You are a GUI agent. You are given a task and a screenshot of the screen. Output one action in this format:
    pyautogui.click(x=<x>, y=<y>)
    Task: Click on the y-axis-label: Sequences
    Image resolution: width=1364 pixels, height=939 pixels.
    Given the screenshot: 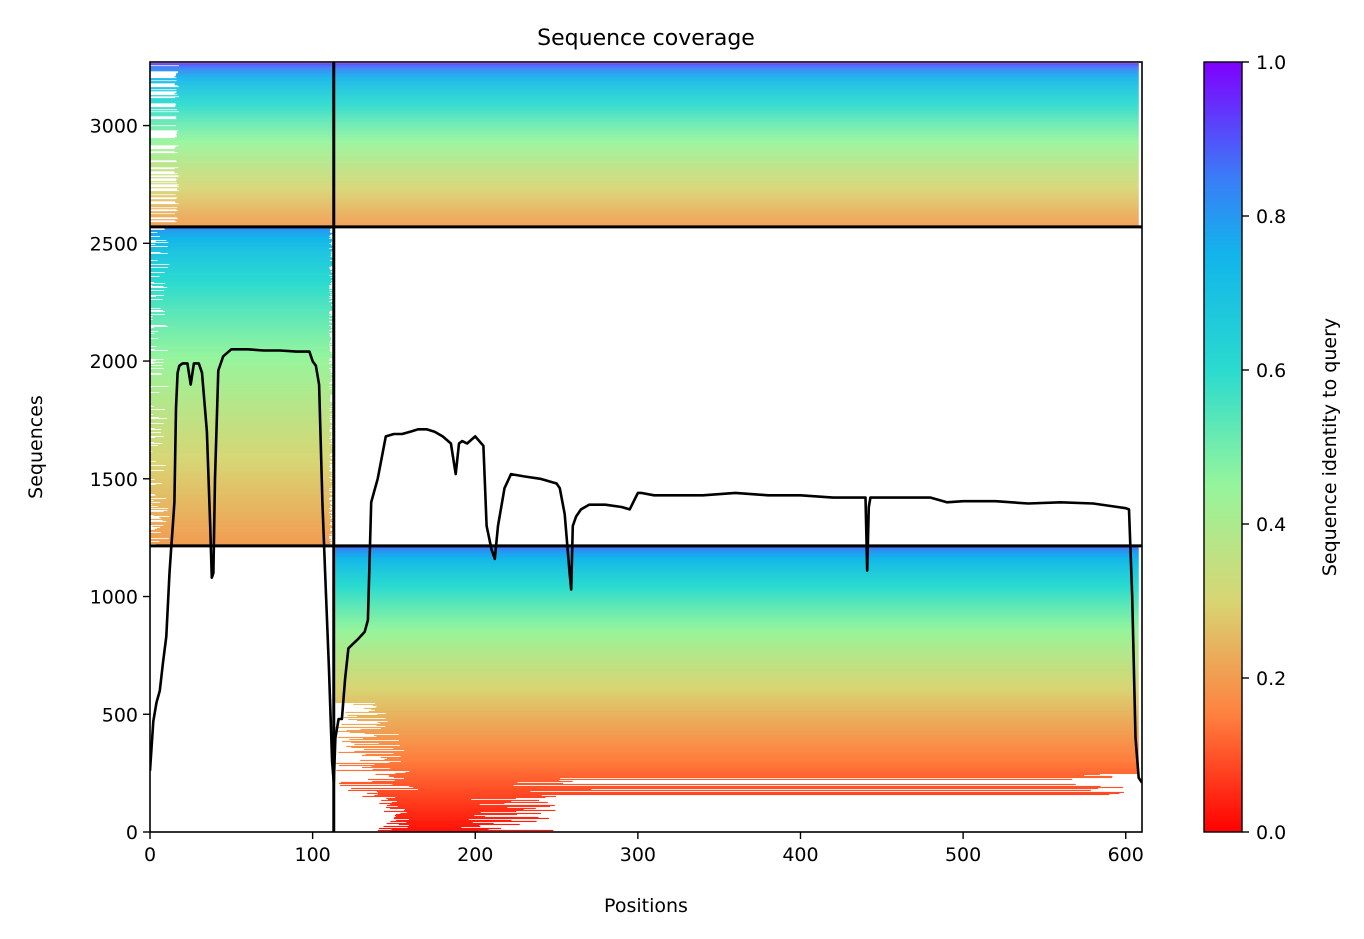 What is the action you would take?
    pyautogui.click(x=36, y=447)
    